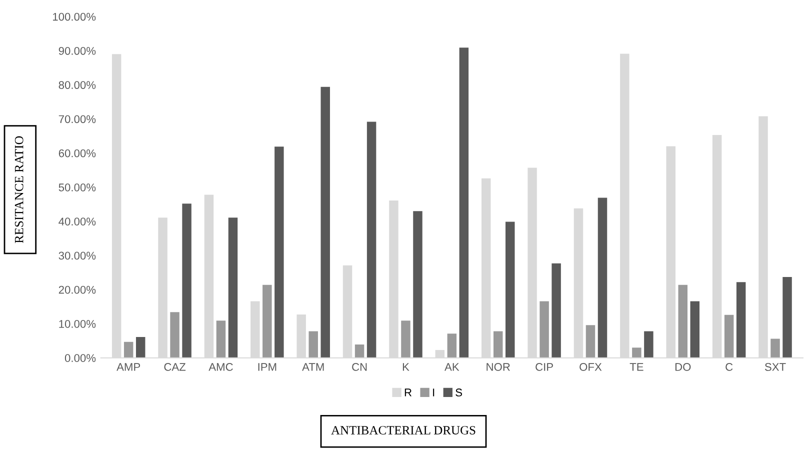  What do you see at coordinates (591, 367) in the screenshot?
I see `x-tick-label: OFX` at bounding box center [591, 367].